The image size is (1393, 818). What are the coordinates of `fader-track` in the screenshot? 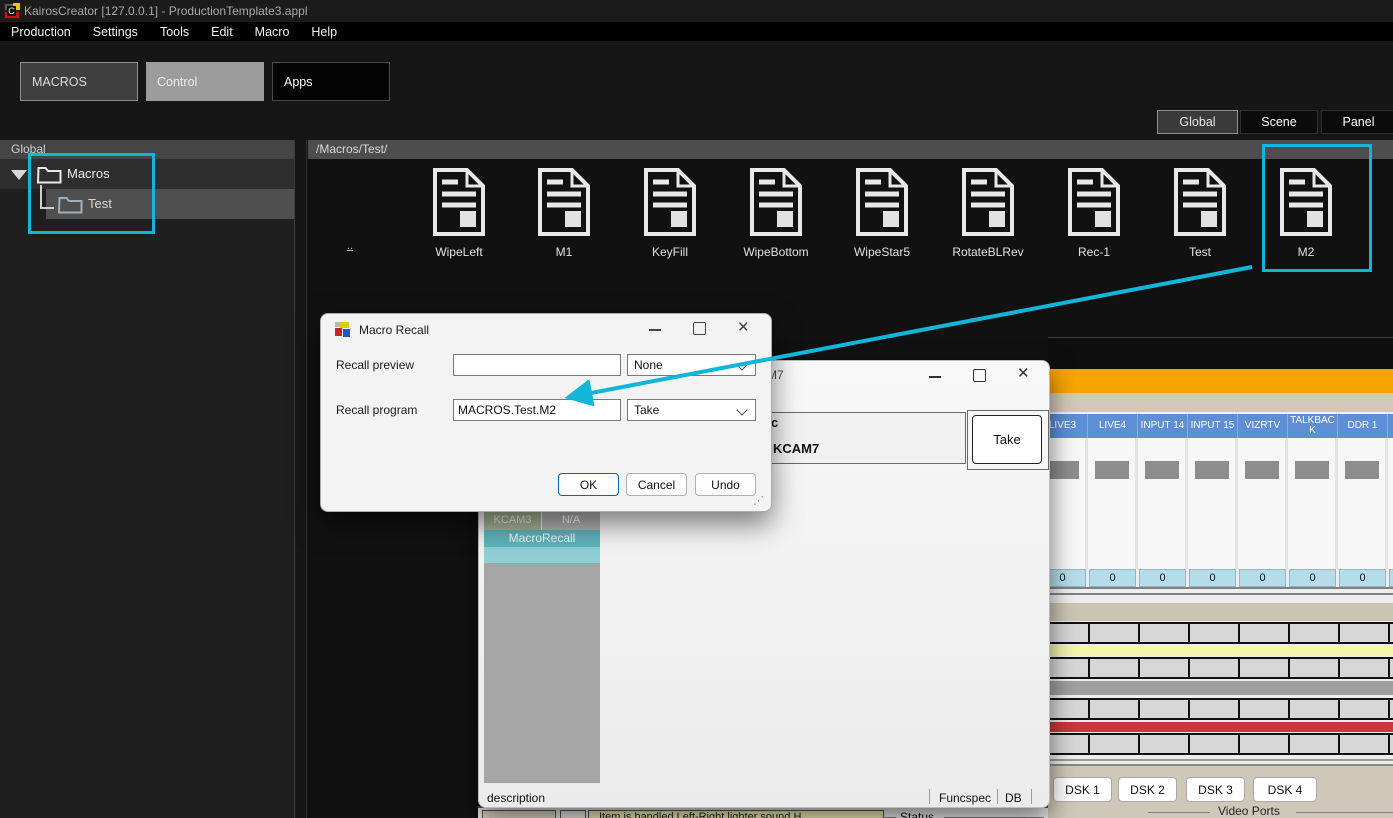 It's located at (1363, 503).